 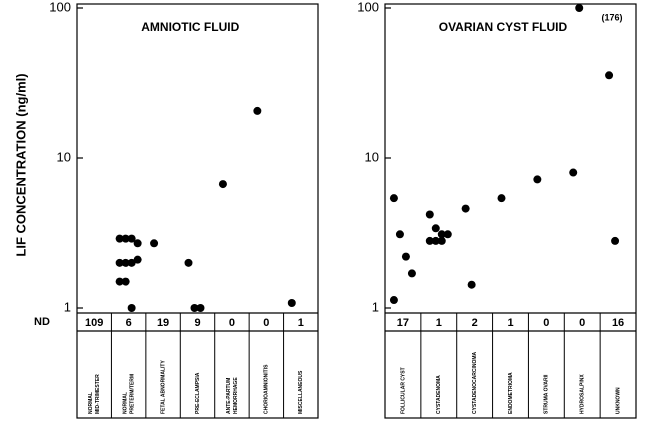 I want to click on nd-count: 6, so click(x=129, y=323).